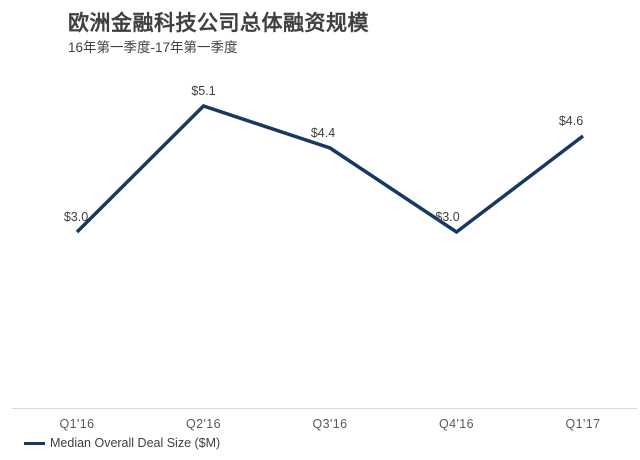 The height and width of the screenshot is (460, 640). What do you see at coordinates (153, 47) in the screenshot?
I see `chart-subtitle: 16年第一季度-17年第一季度` at bounding box center [153, 47].